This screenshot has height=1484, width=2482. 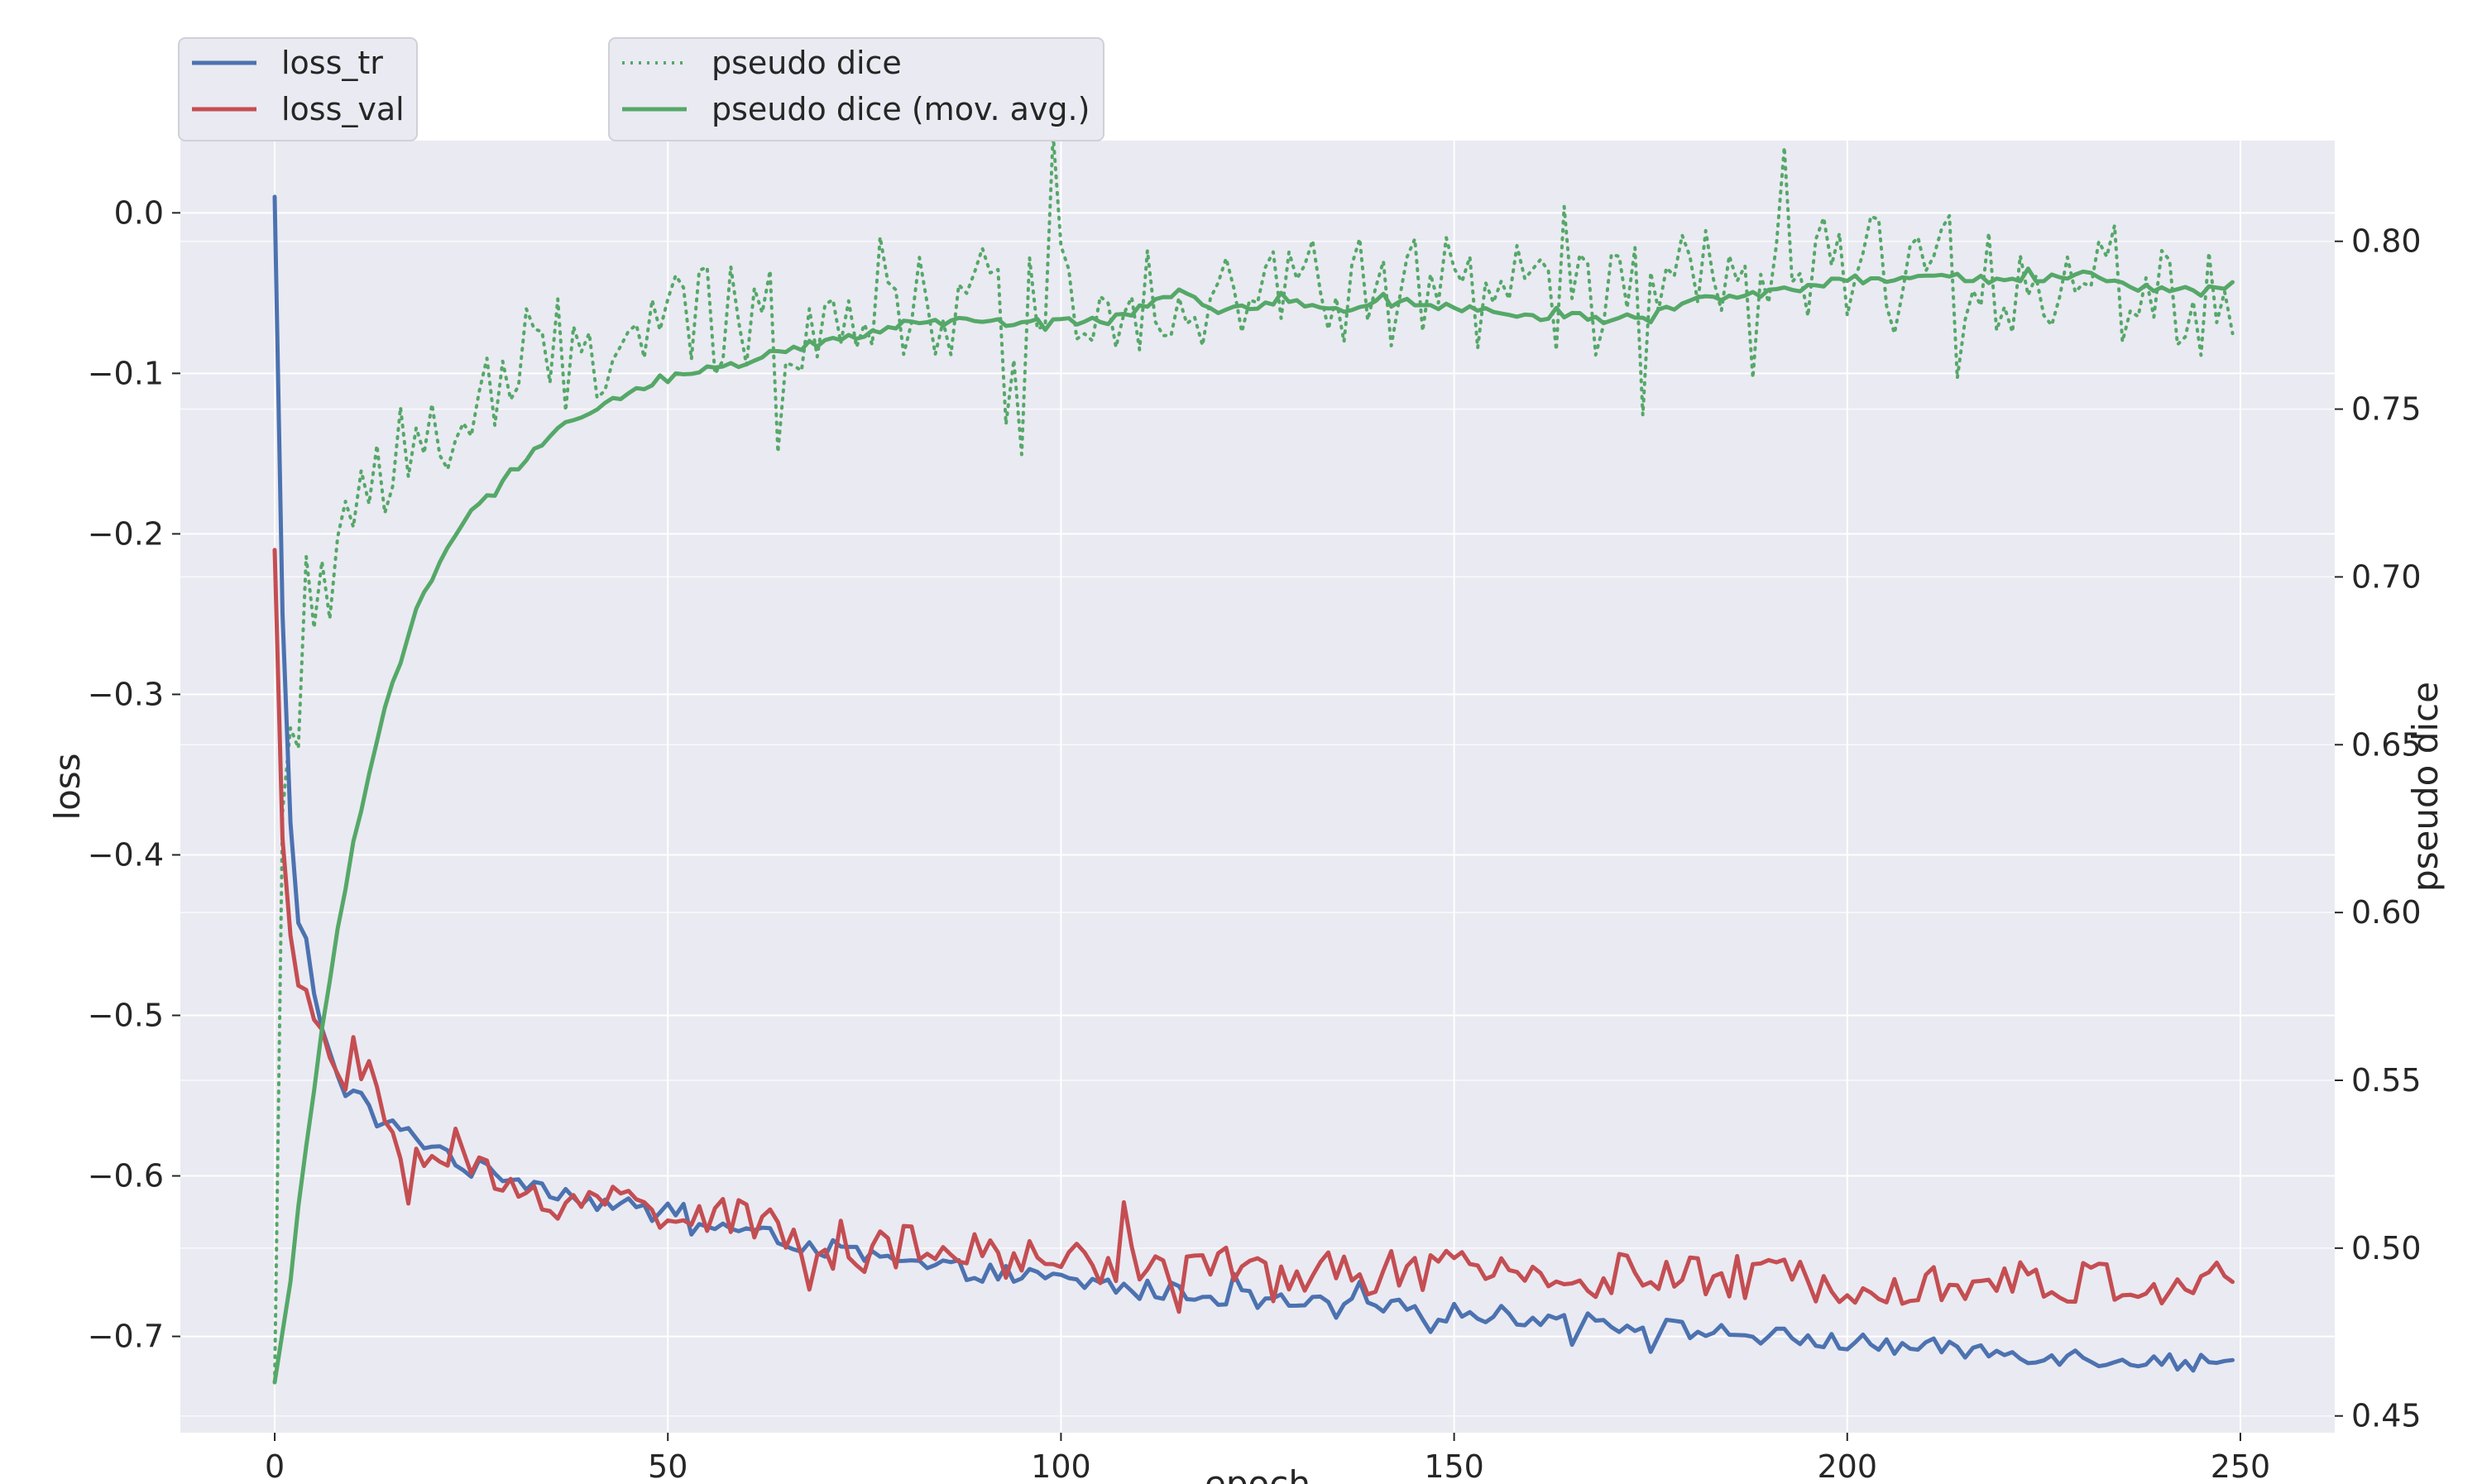 What do you see at coordinates (67, 786) in the screenshot?
I see `y-axis-label: loss` at bounding box center [67, 786].